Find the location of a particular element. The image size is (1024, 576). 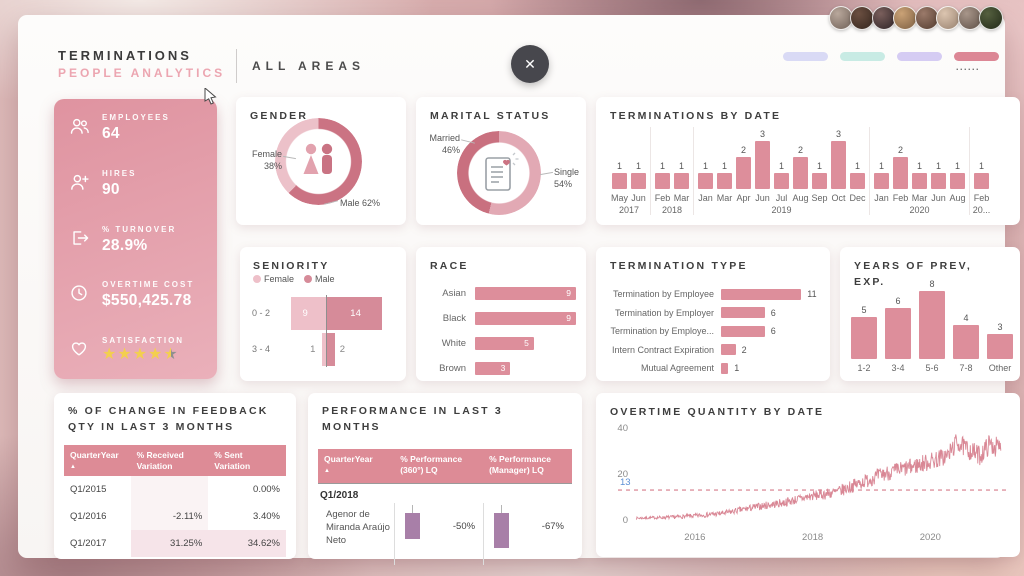

table-row: Q1/2015 0.00% is located at coordinates (175, 490).